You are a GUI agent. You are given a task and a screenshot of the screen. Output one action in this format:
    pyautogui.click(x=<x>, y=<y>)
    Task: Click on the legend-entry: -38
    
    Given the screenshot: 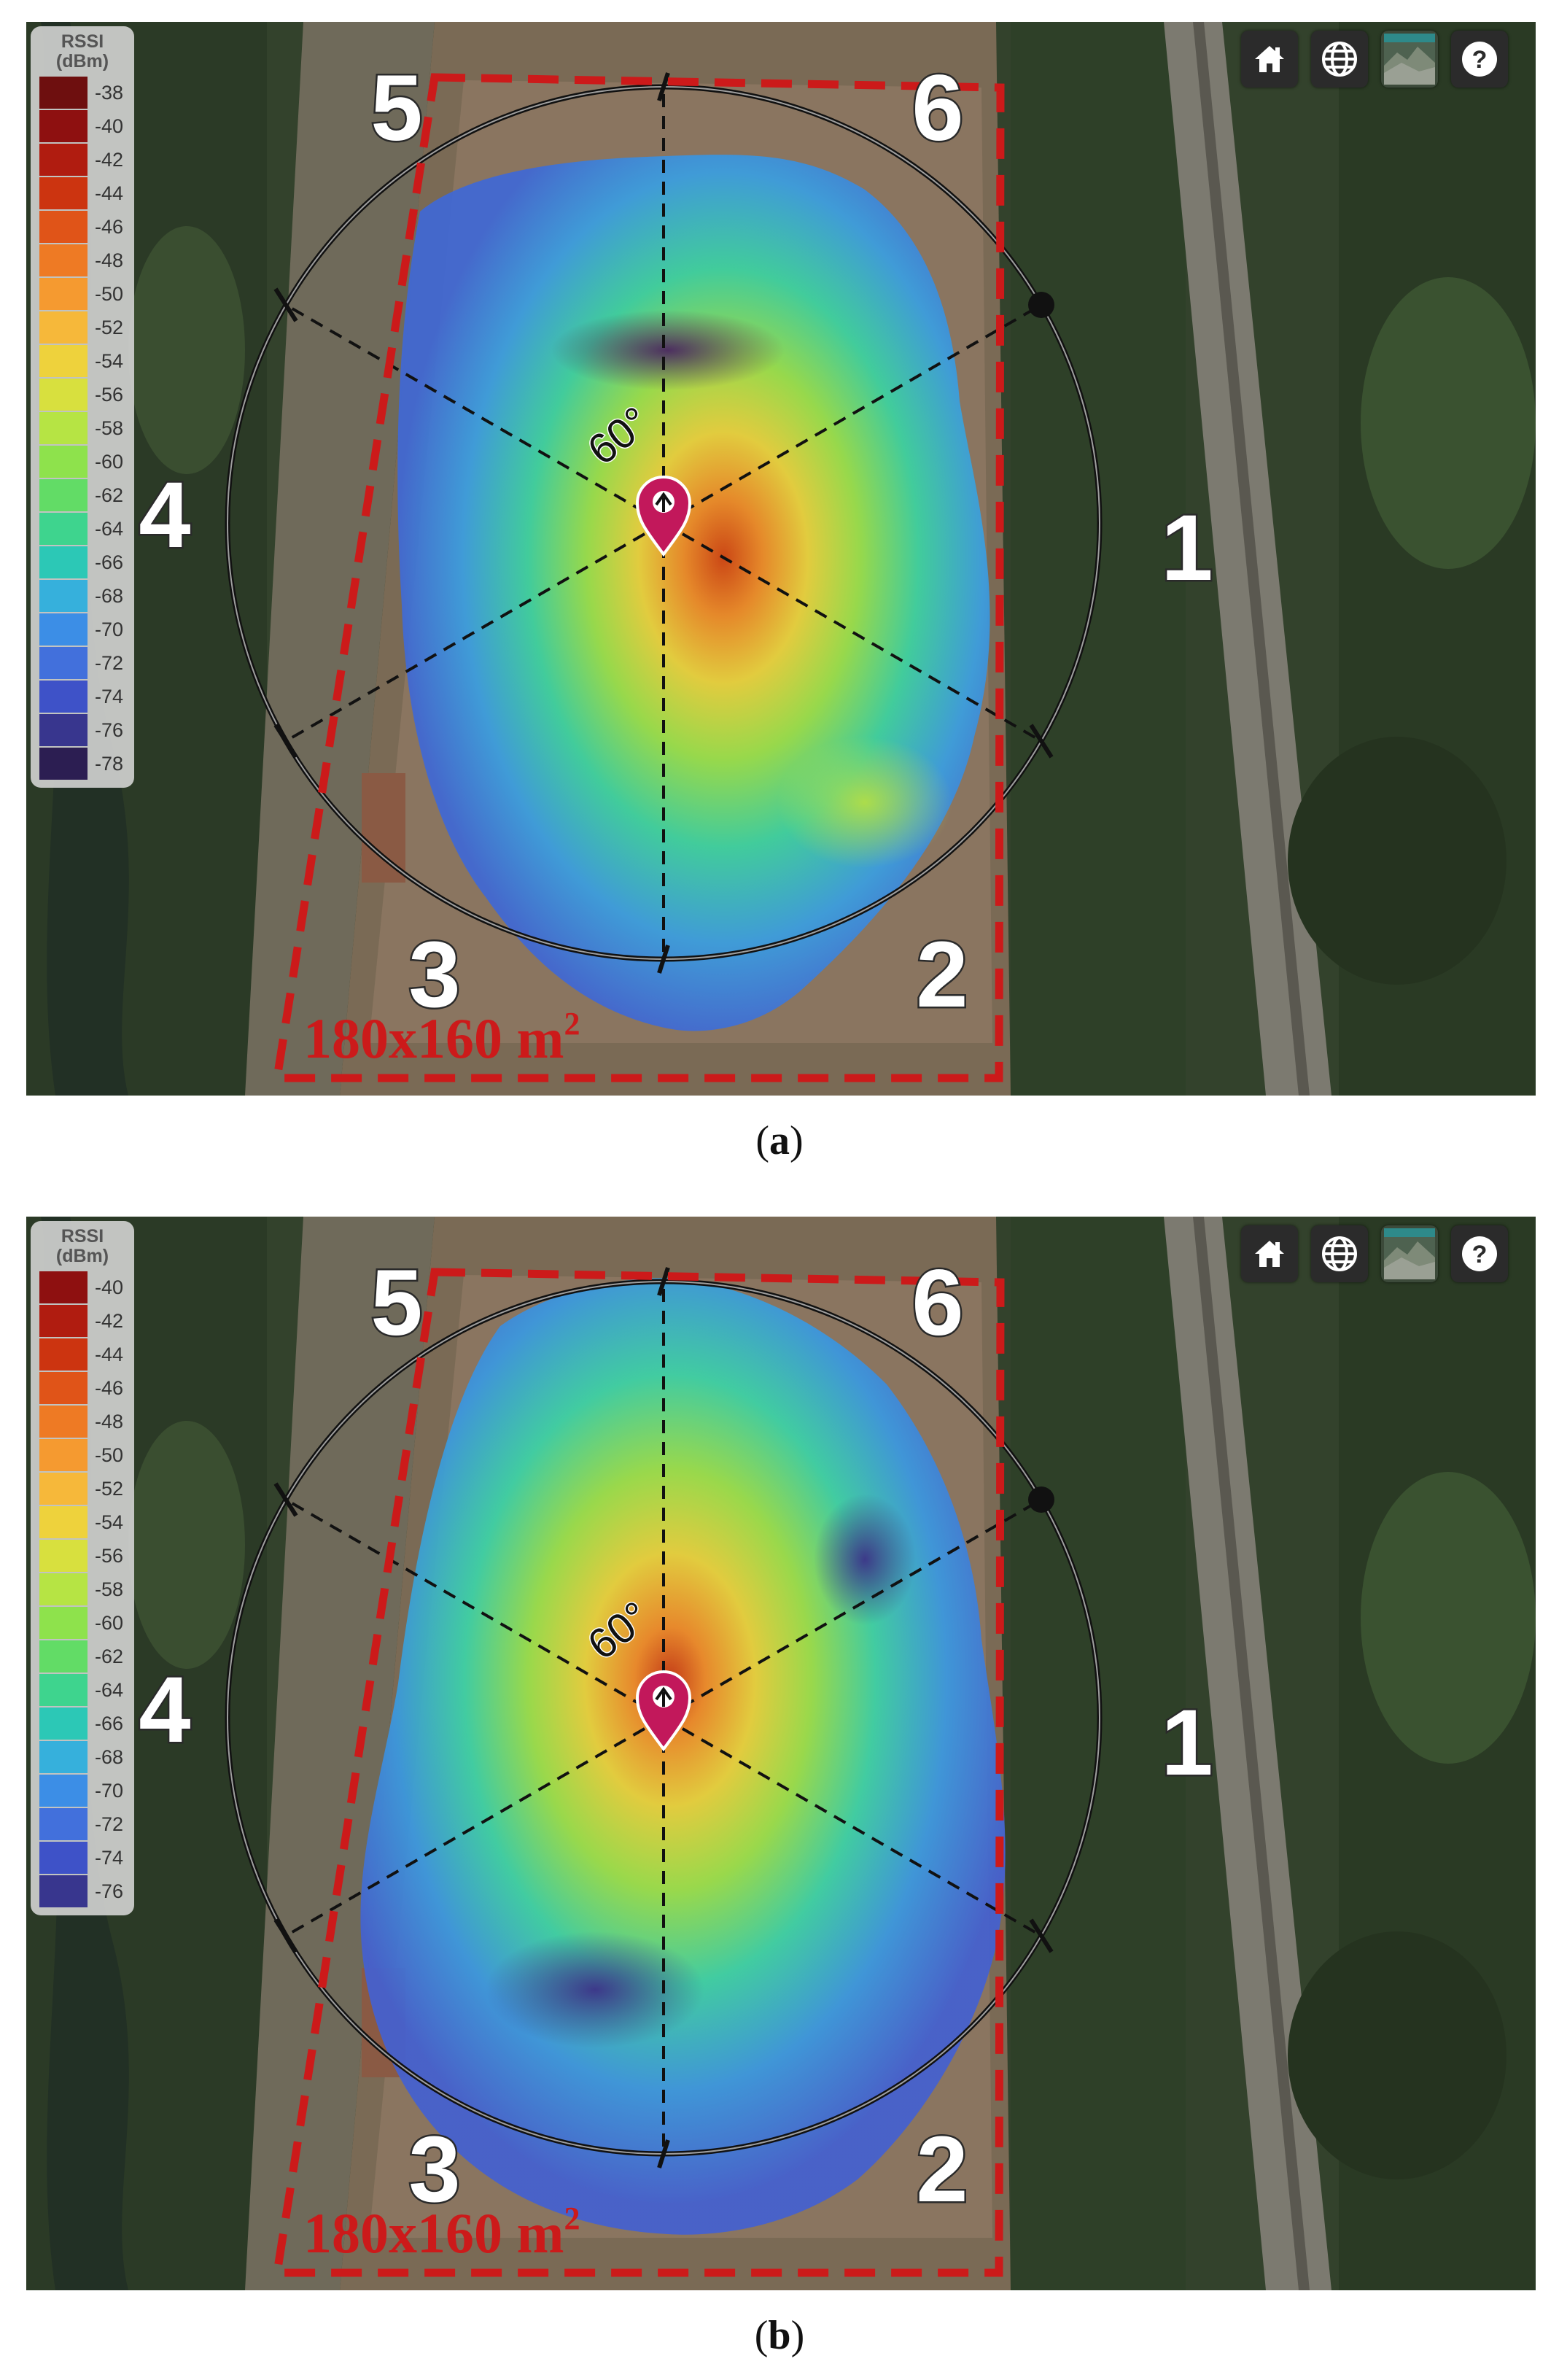 What is the action you would take?
    pyautogui.click(x=82, y=92)
    